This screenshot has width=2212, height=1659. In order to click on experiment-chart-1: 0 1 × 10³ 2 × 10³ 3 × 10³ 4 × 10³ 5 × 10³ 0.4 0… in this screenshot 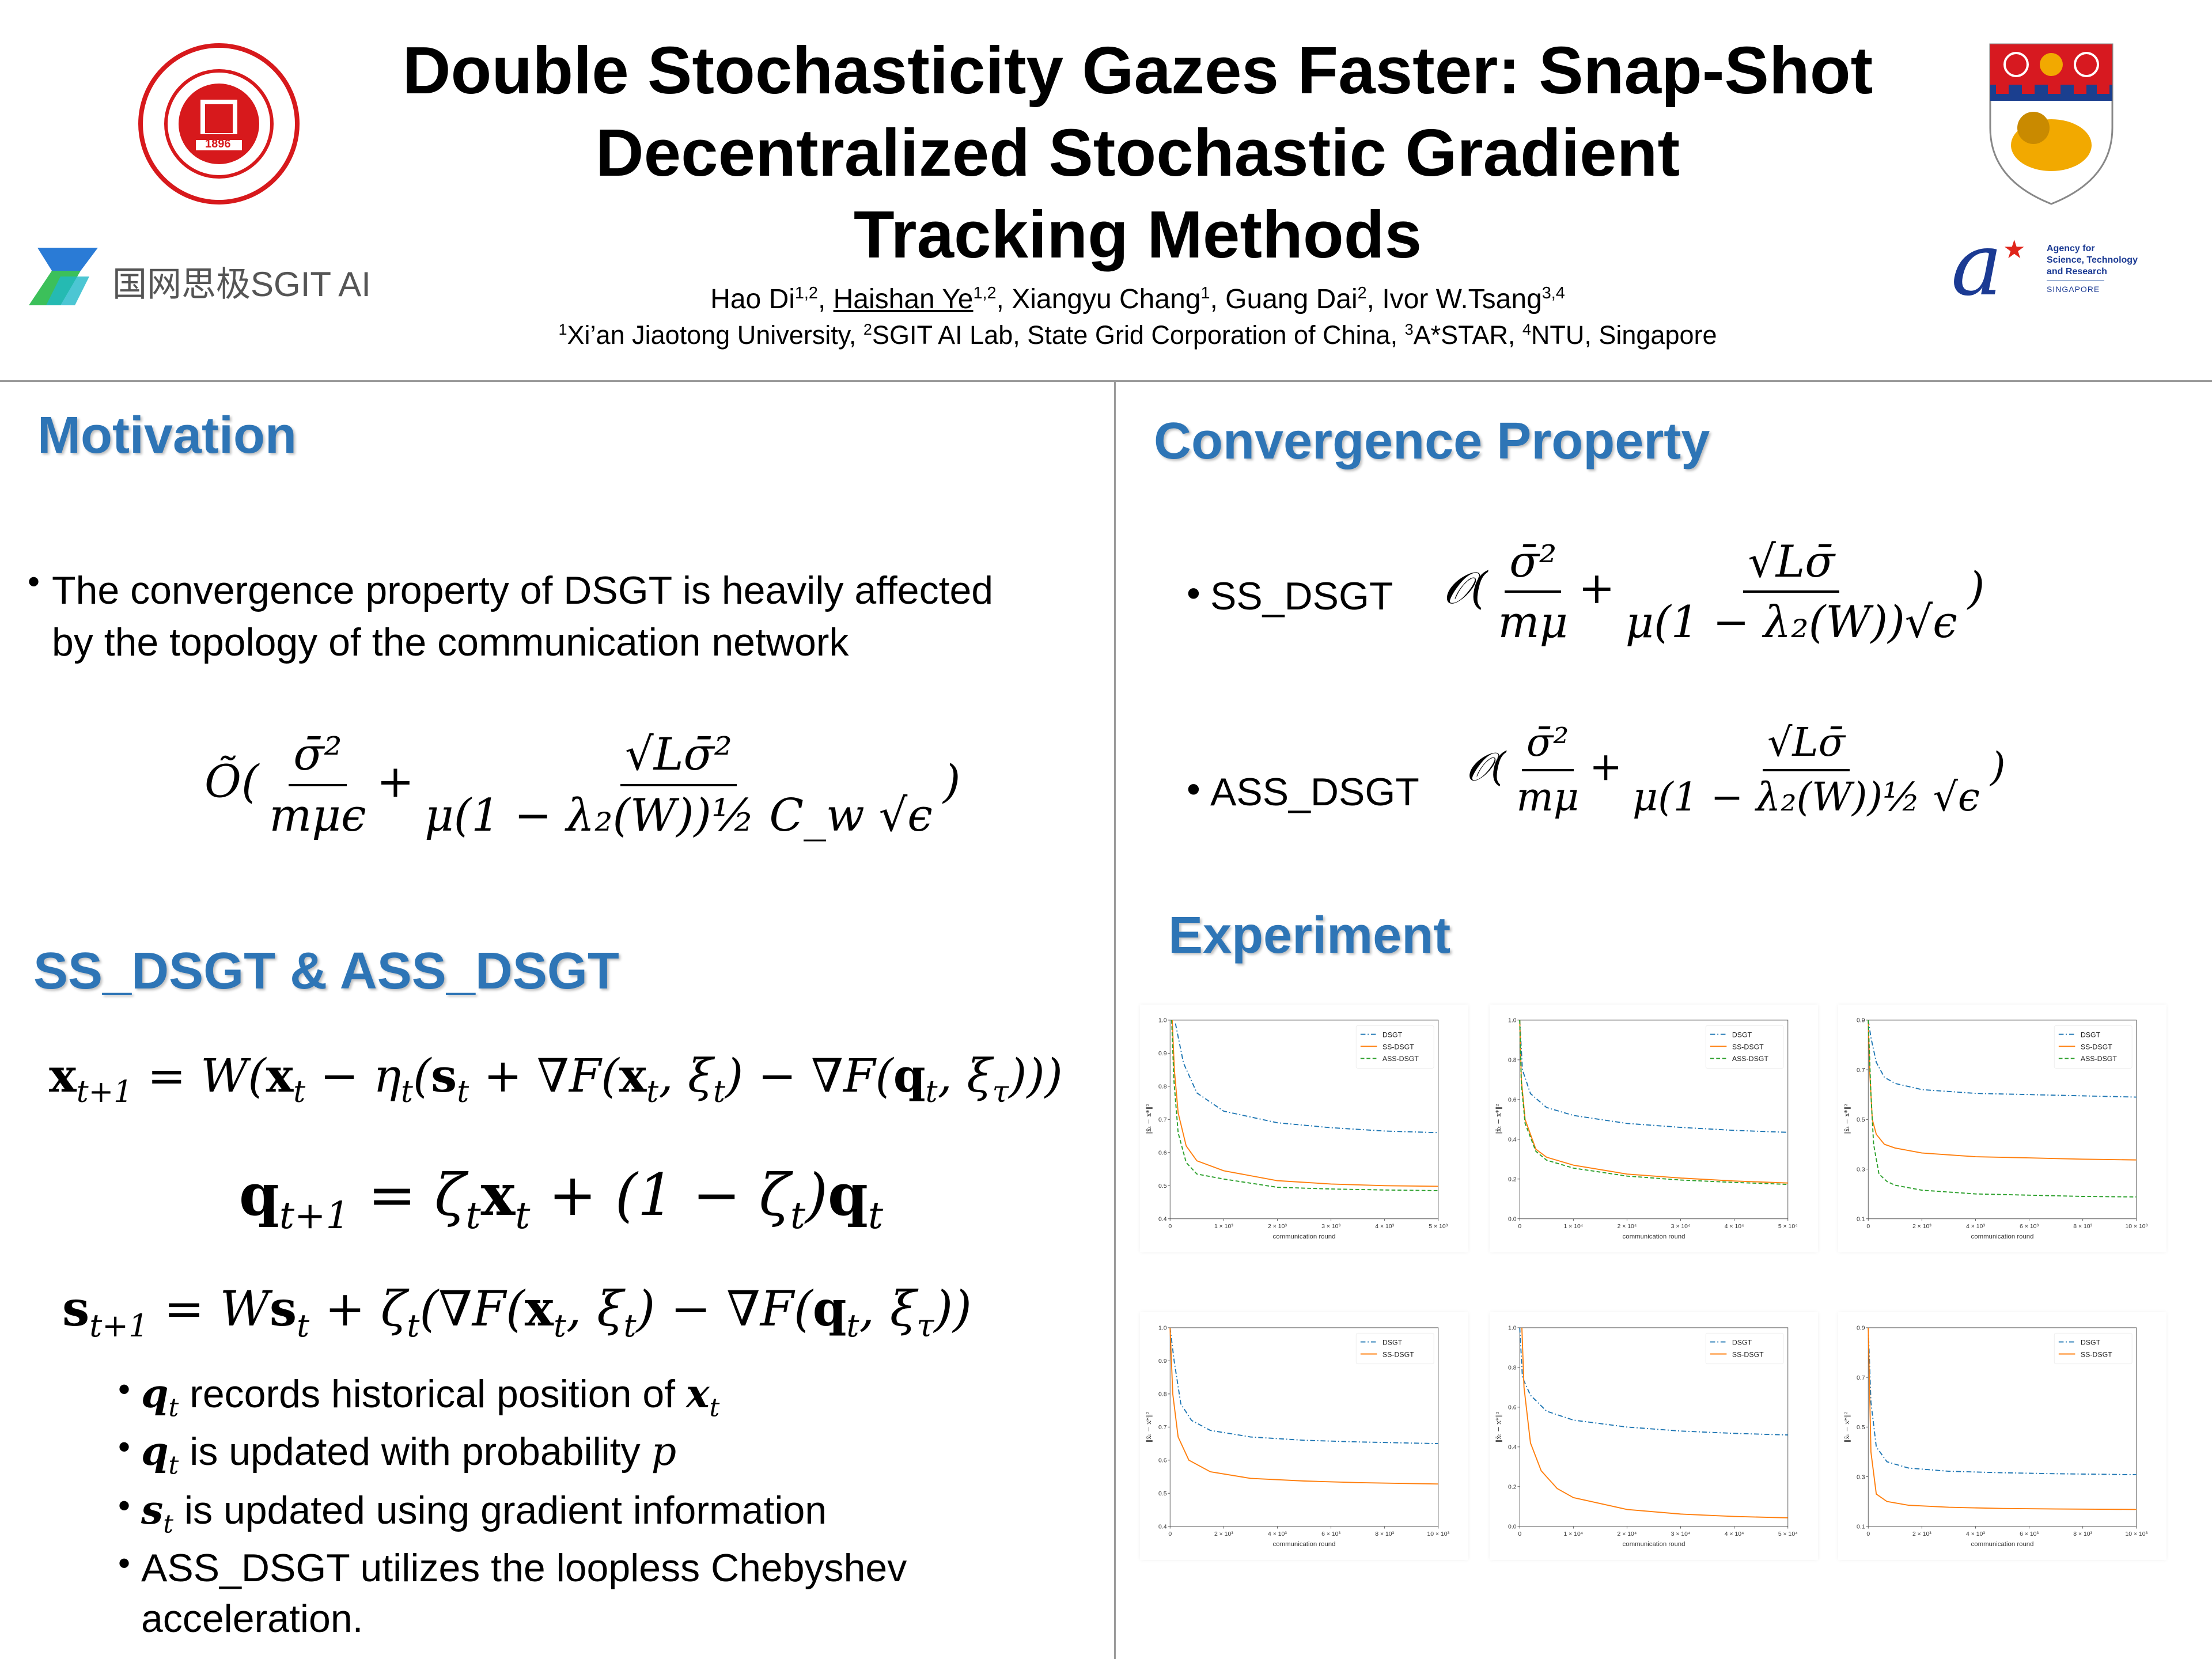, I will do `click(1304, 1128)`.